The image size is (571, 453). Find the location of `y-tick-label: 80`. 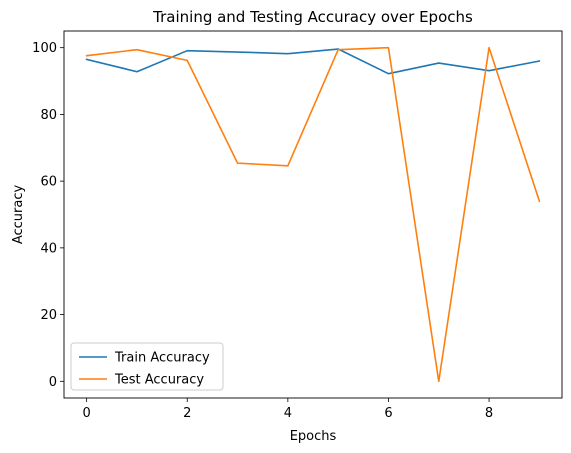

y-tick-label: 80 is located at coordinates (48, 115).